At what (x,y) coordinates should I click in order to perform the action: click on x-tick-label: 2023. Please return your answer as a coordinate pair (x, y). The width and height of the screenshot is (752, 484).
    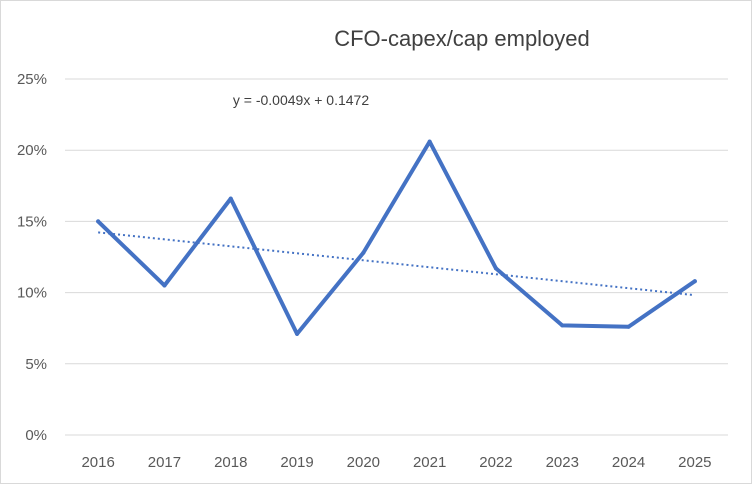
    Looking at the image, I should click on (562, 462).